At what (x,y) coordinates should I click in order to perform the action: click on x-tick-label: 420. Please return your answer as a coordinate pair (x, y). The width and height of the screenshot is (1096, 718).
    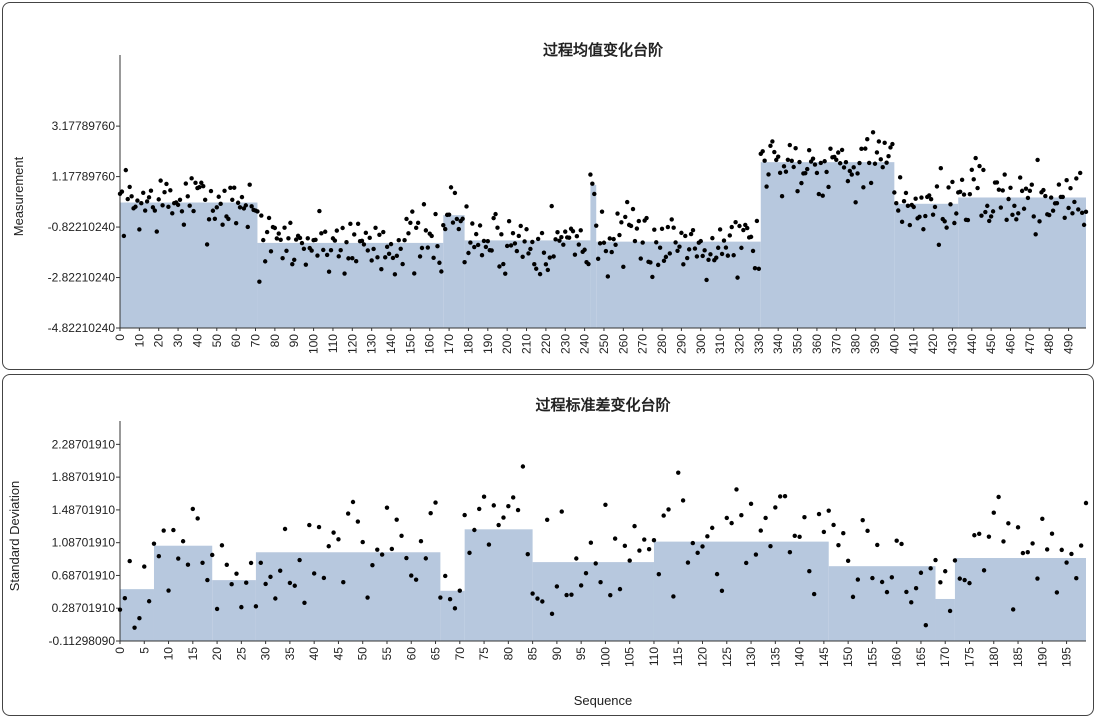
    Looking at the image, I should click on (933, 344).